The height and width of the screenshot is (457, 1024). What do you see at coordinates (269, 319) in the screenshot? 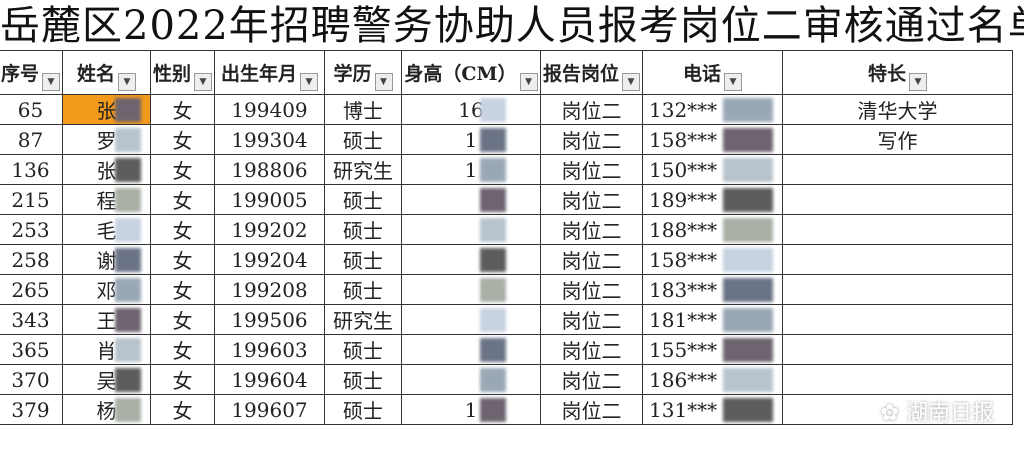
I see `table-cell: 199506` at bounding box center [269, 319].